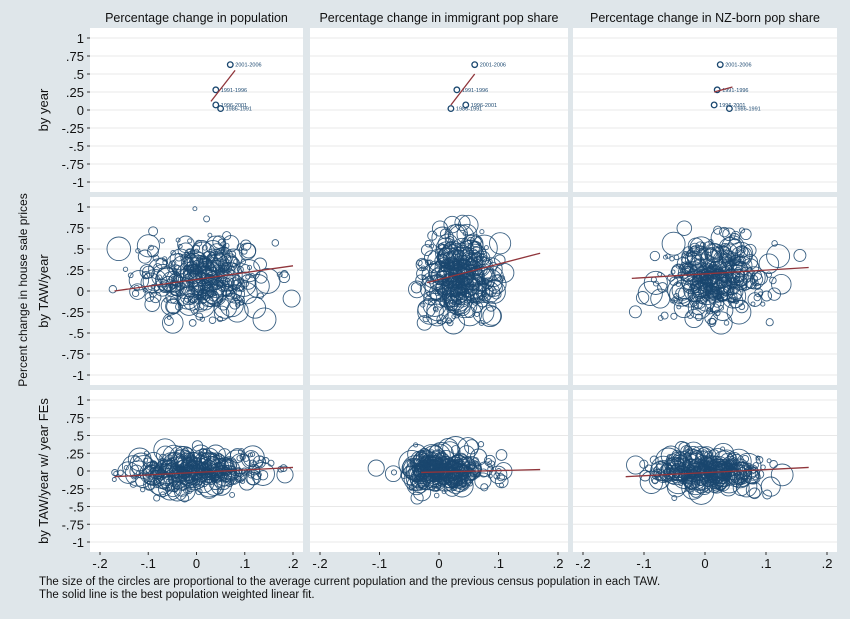  I want to click on year-point-label: 1996-2001, so click(732, 106).